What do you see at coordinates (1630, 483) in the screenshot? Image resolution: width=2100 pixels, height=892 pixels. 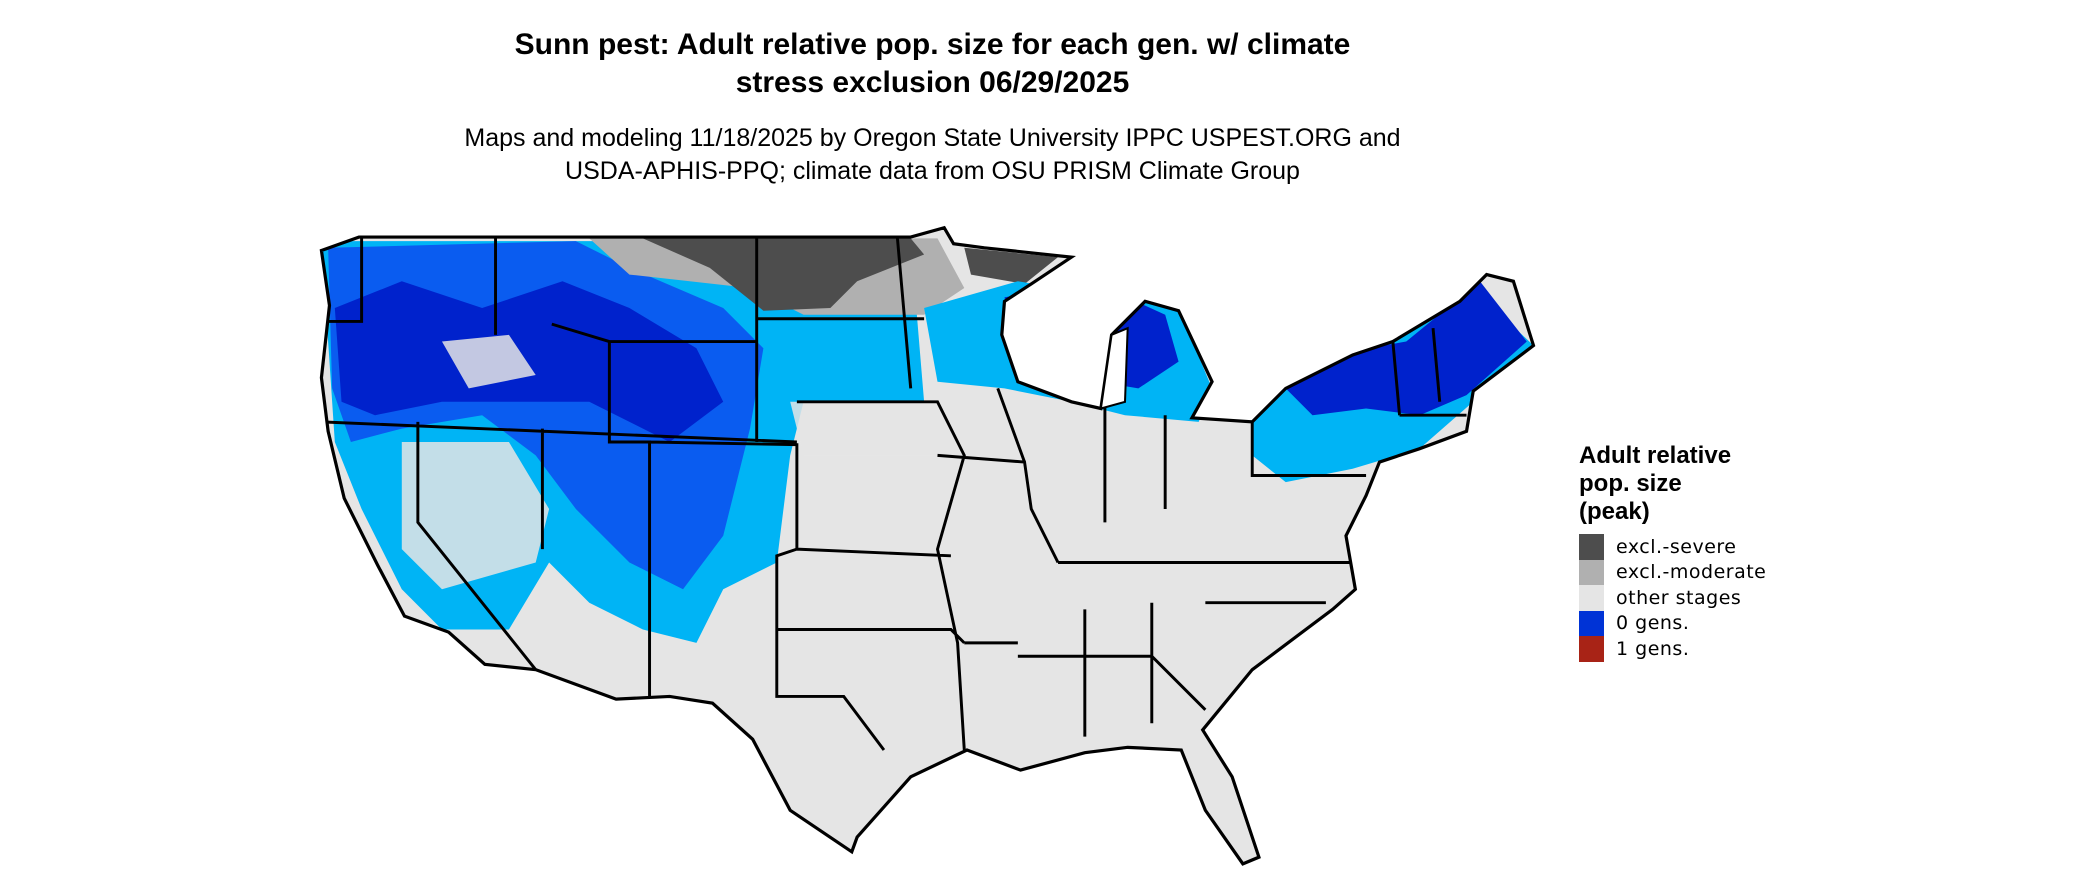 I see `legend-title-line: pop. size` at bounding box center [1630, 483].